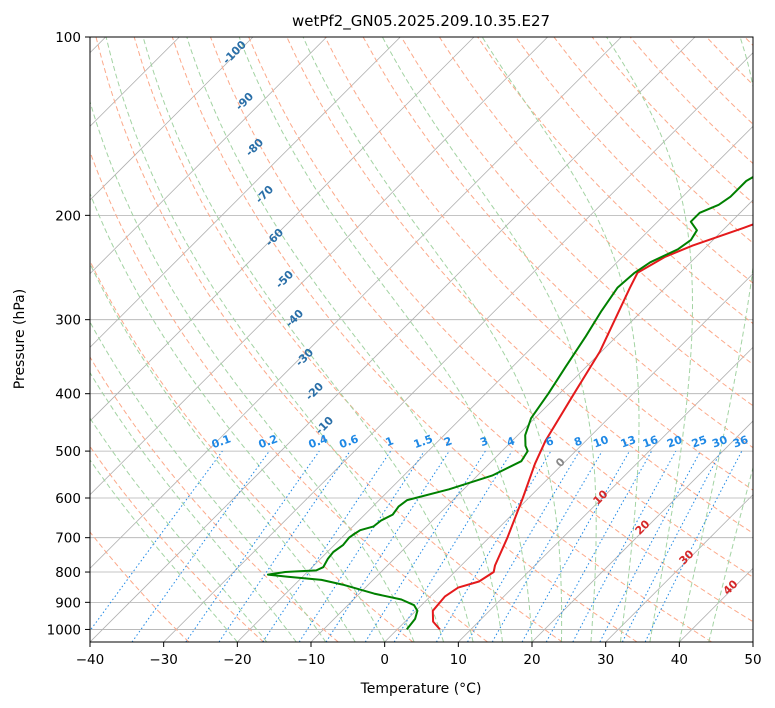 This screenshot has width=775, height=708. What do you see at coordinates (650, 442) in the screenshot?
I see `mixing-ratio-label: 16` at bounding box center [650, 442].